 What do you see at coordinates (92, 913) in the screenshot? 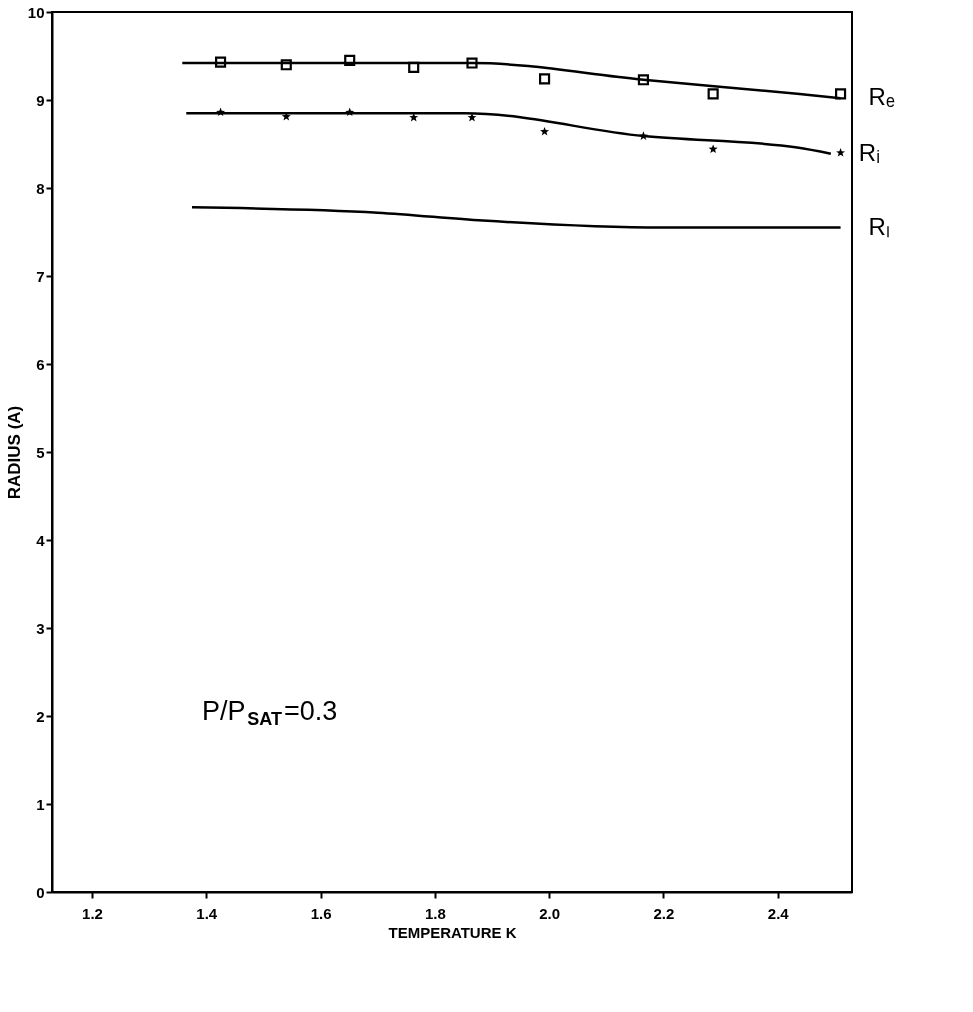
I see `x-tick-label: 1.2` at bounding box center [92, 913].